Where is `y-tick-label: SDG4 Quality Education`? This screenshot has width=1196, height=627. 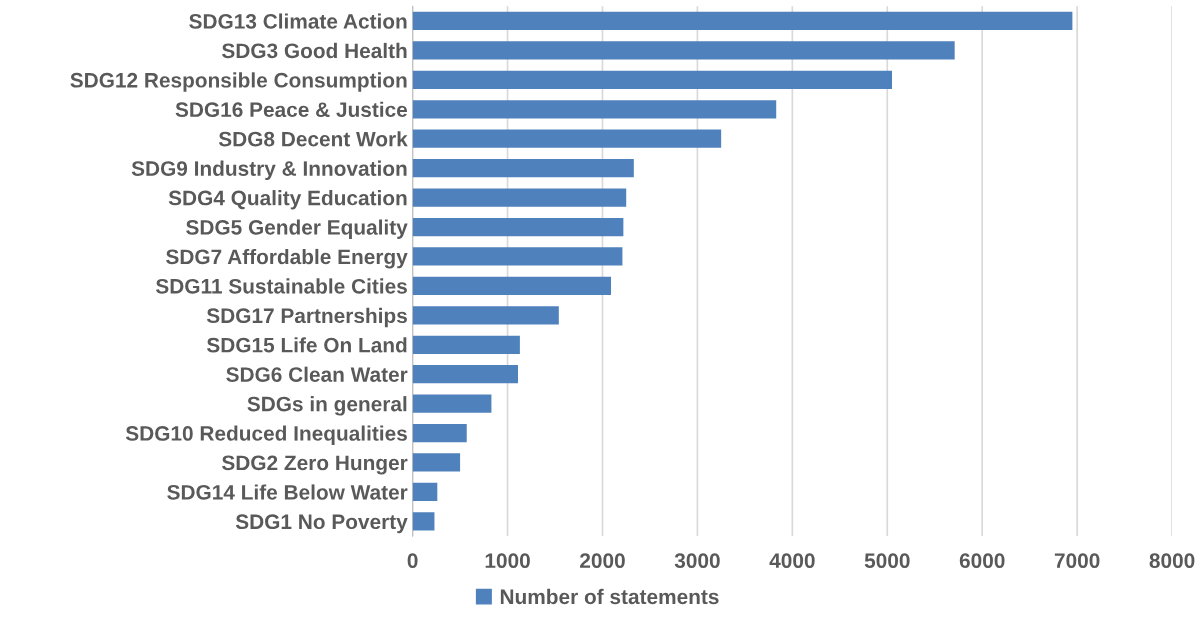
y-tick-label: SDG4 Quality Education is located at coordinates (287, 200).